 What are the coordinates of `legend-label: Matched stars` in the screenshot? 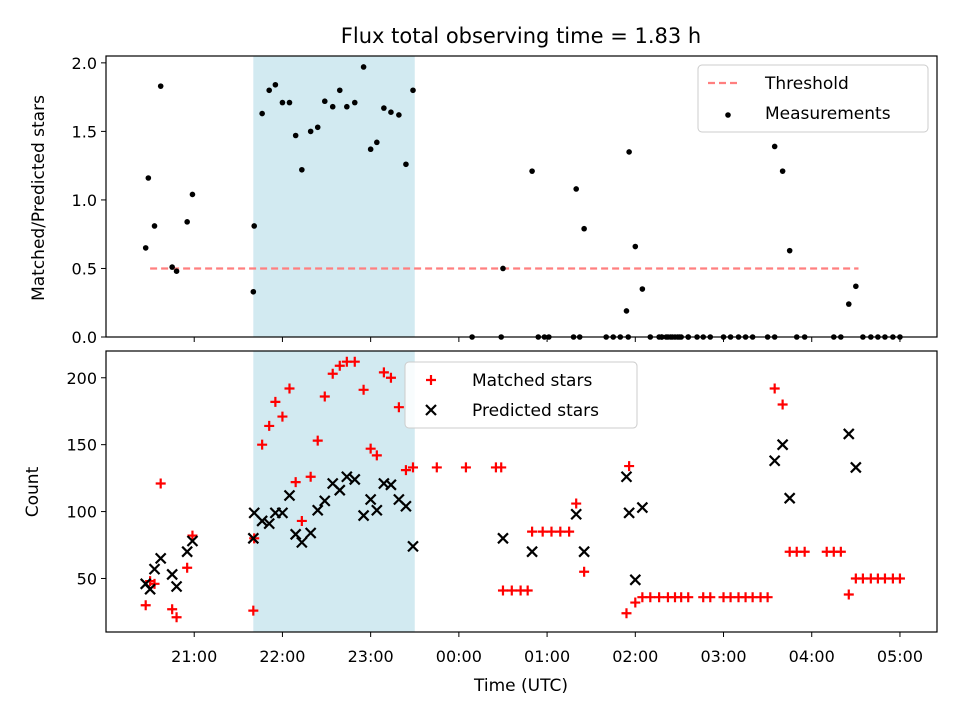 It's located at (532, 381).